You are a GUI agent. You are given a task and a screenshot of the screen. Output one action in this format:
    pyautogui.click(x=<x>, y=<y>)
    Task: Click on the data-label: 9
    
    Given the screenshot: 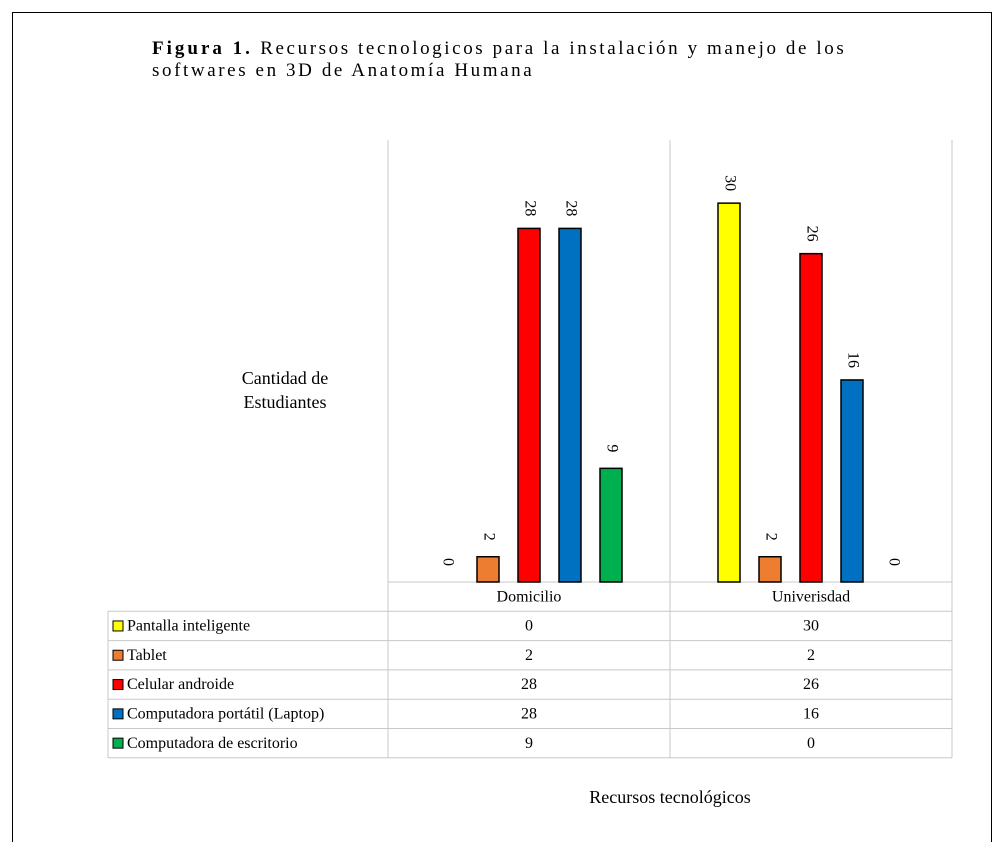 What is the action you would take?
    pyautogui.click(x=611, y=448)
    